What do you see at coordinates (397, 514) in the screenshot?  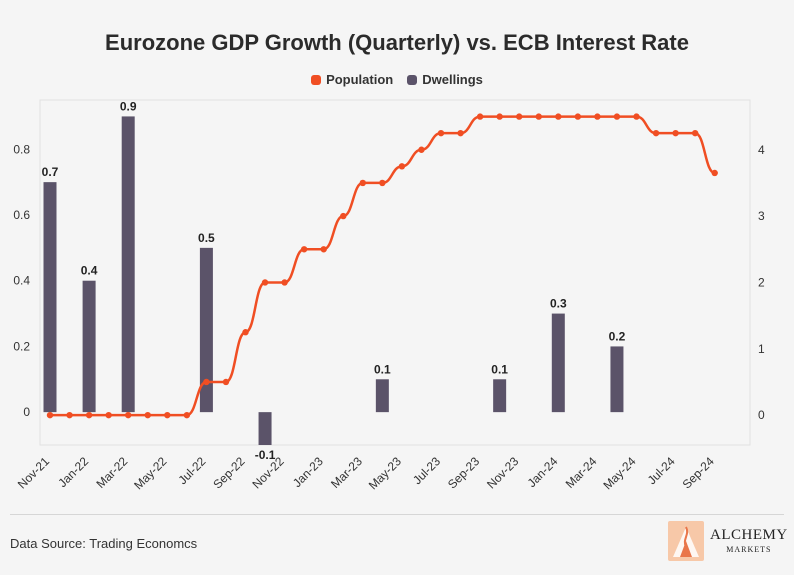 I see `footer-divider` at bounding box center [397, 514].